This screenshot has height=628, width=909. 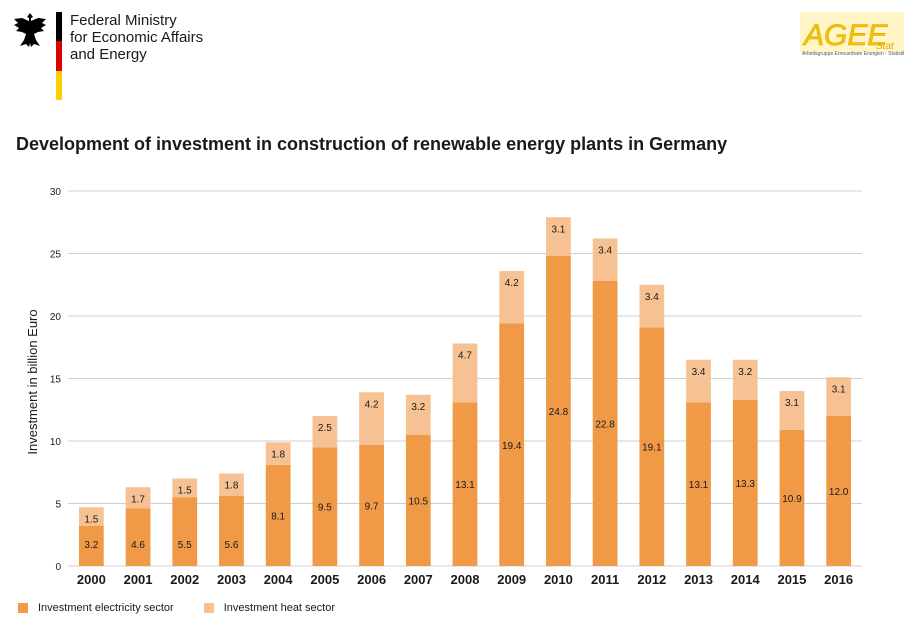 I want to click on data-label-heat-2000: 1.5, so click(x=91, y=519).